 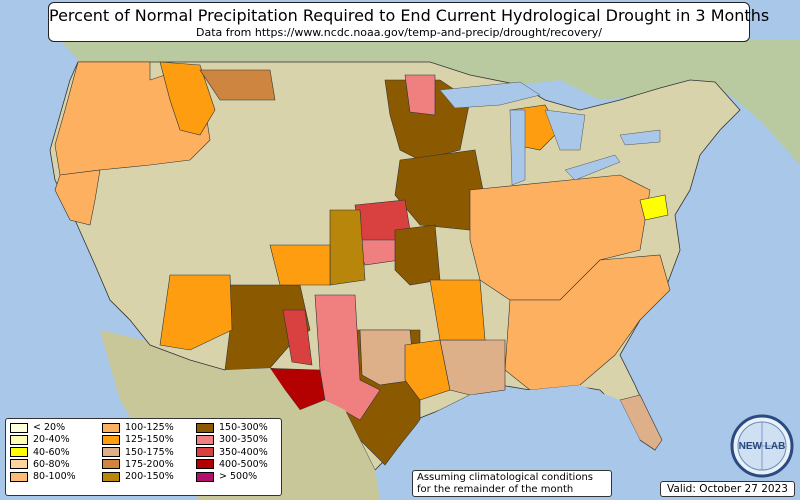 I want to click on legend-item: 80-100%, so click(x=43, y=477).